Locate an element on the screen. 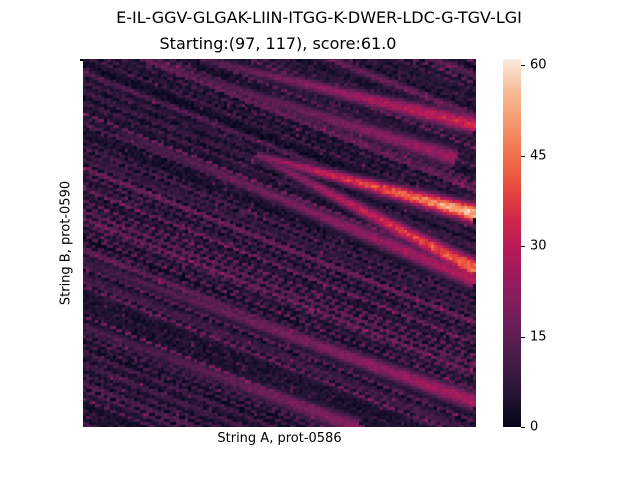  colorbar-tick-label: 15 is located at coordinates (538, 336).